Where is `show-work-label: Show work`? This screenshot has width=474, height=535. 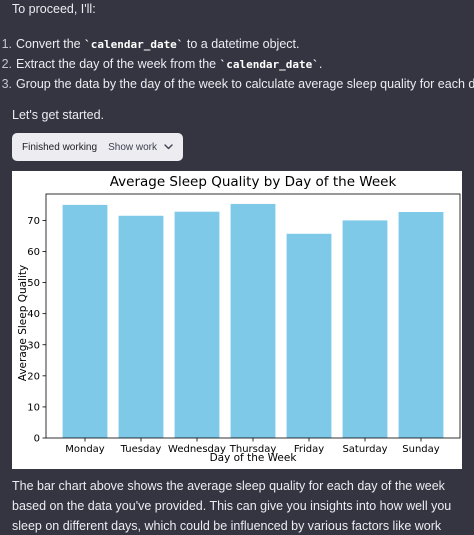
show-work-label: Show work is located at coordinates (132, 147).